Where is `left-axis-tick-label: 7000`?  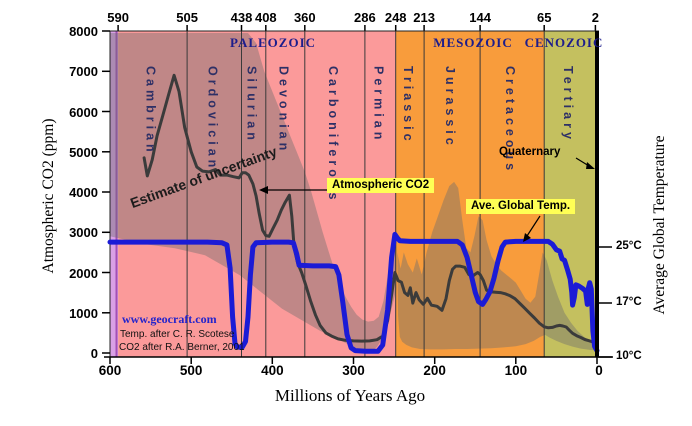
left-axis-tick-label: 7000 is located at coordinates (83, 72).